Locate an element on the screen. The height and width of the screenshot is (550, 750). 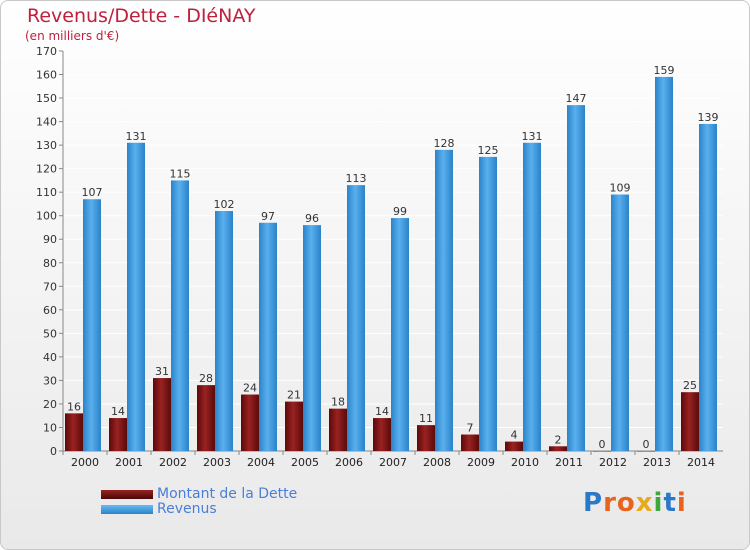
legend-swatch-debt is located at coordinates (127, 494).